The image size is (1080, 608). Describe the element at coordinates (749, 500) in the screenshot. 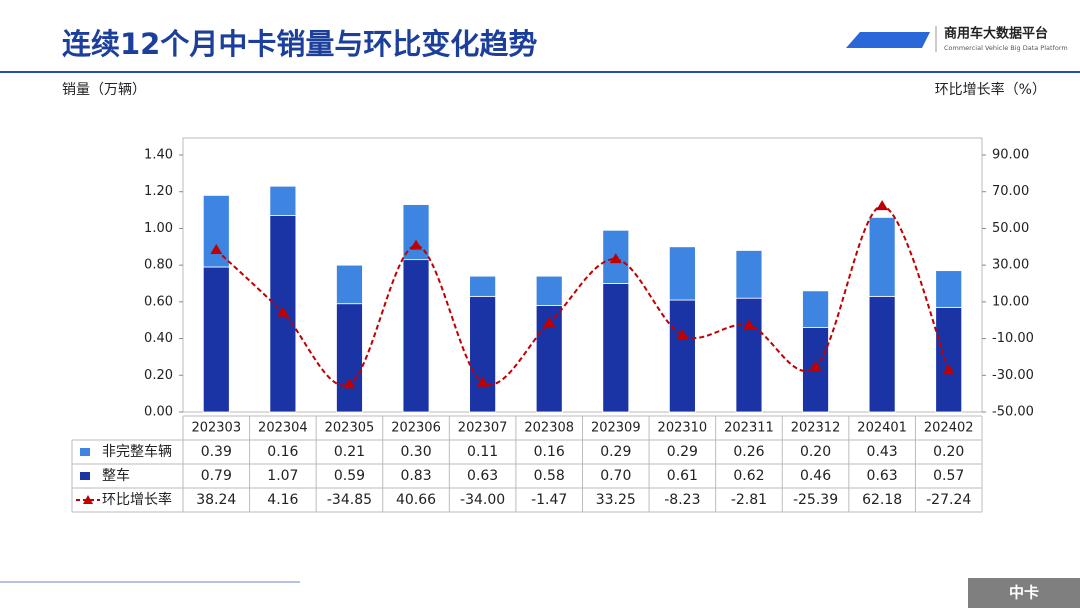

I see `data-label: -2.81` at that location.